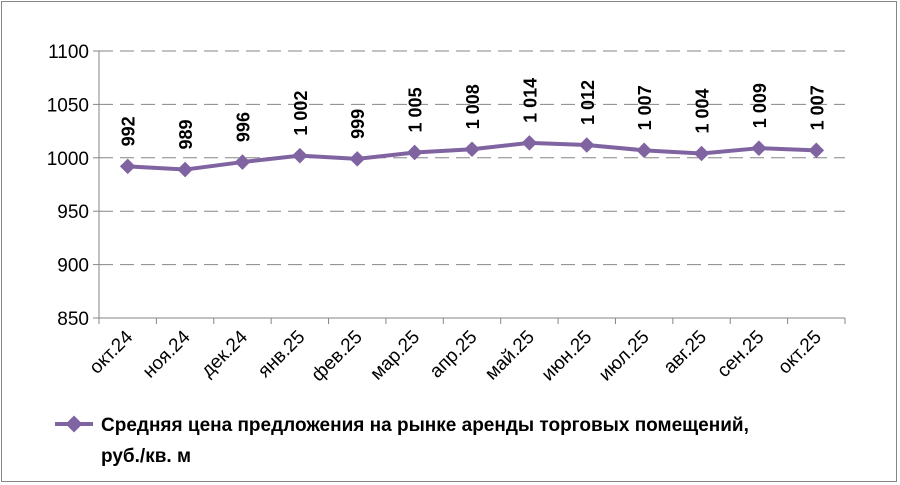 This screenshot has height=485, width=900. What do you see at coordinates (68, 52) in the screenshot?
I see `y-tick-label: 1100` at bounding box center [68, 52].